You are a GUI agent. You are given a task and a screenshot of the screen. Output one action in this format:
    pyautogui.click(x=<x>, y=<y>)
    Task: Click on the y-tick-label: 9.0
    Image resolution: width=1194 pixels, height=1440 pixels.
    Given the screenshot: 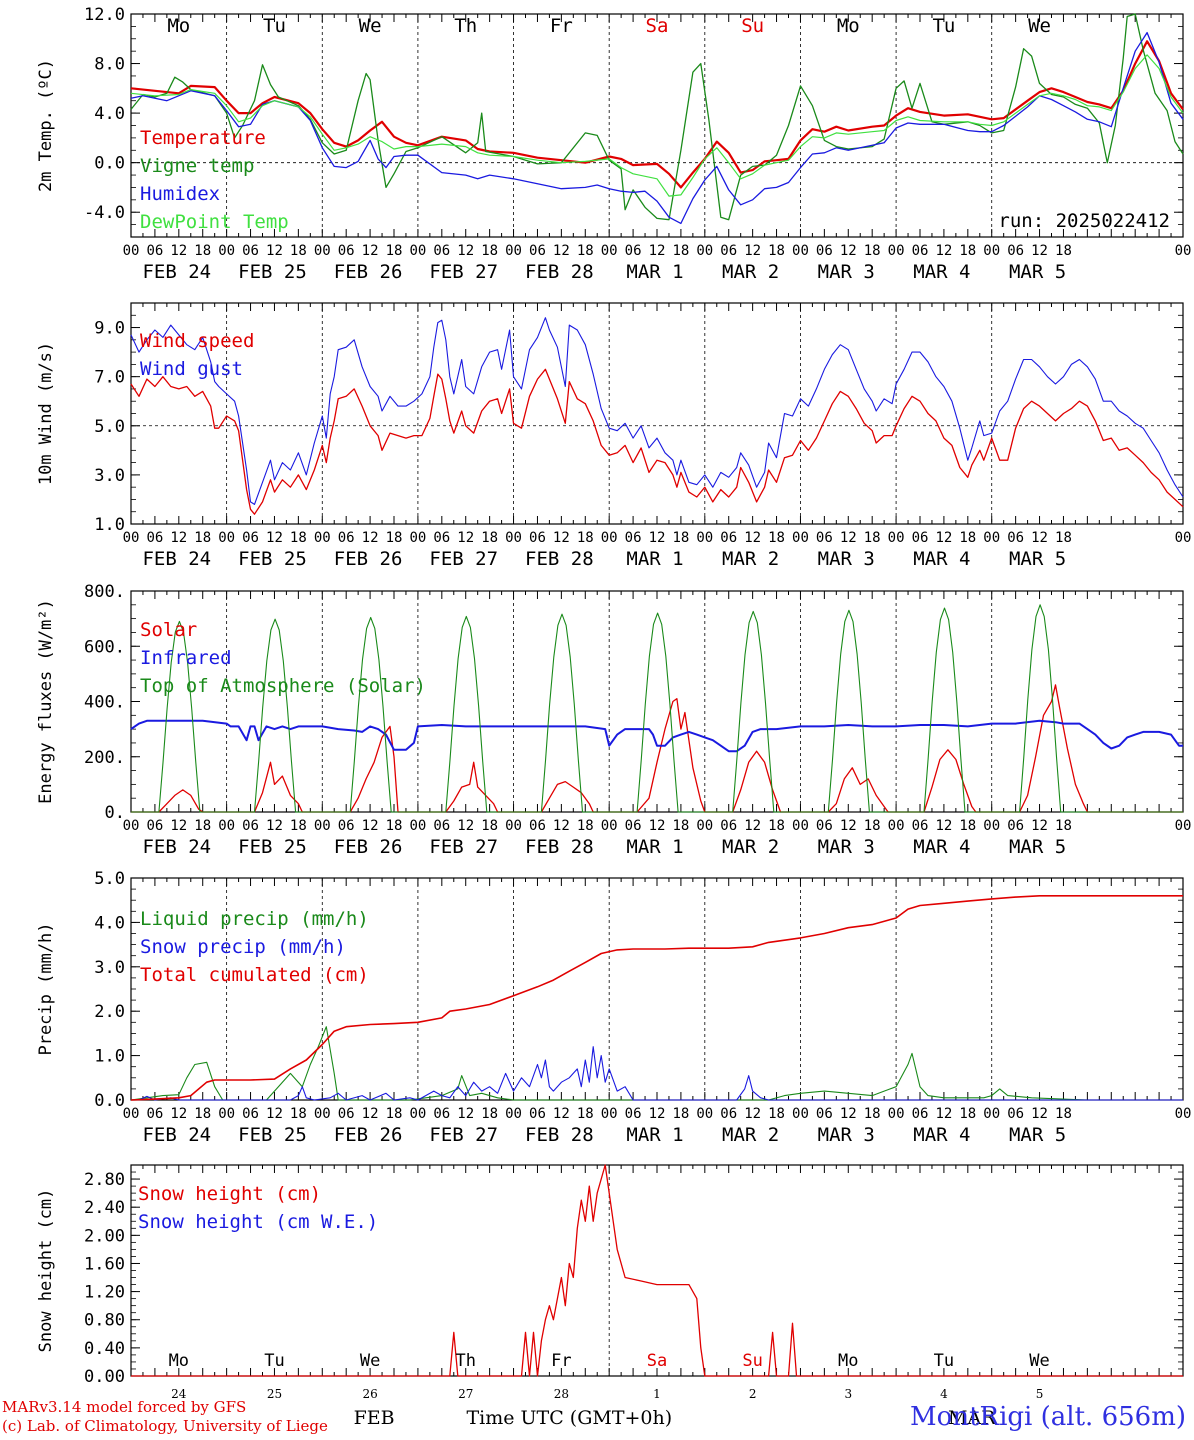 What is the action you would take?
    pyautogui.click(x=109, y=329)
    